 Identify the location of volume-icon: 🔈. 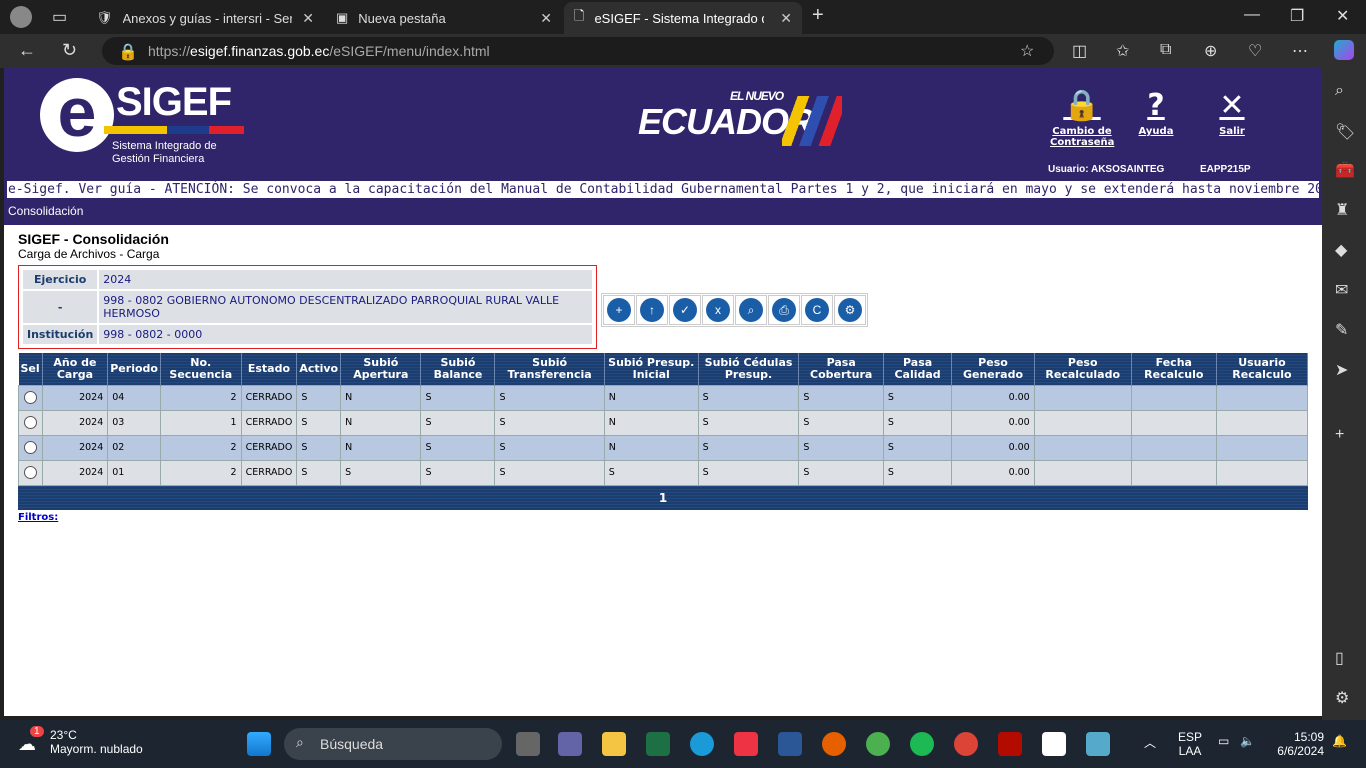
(1247, 741).